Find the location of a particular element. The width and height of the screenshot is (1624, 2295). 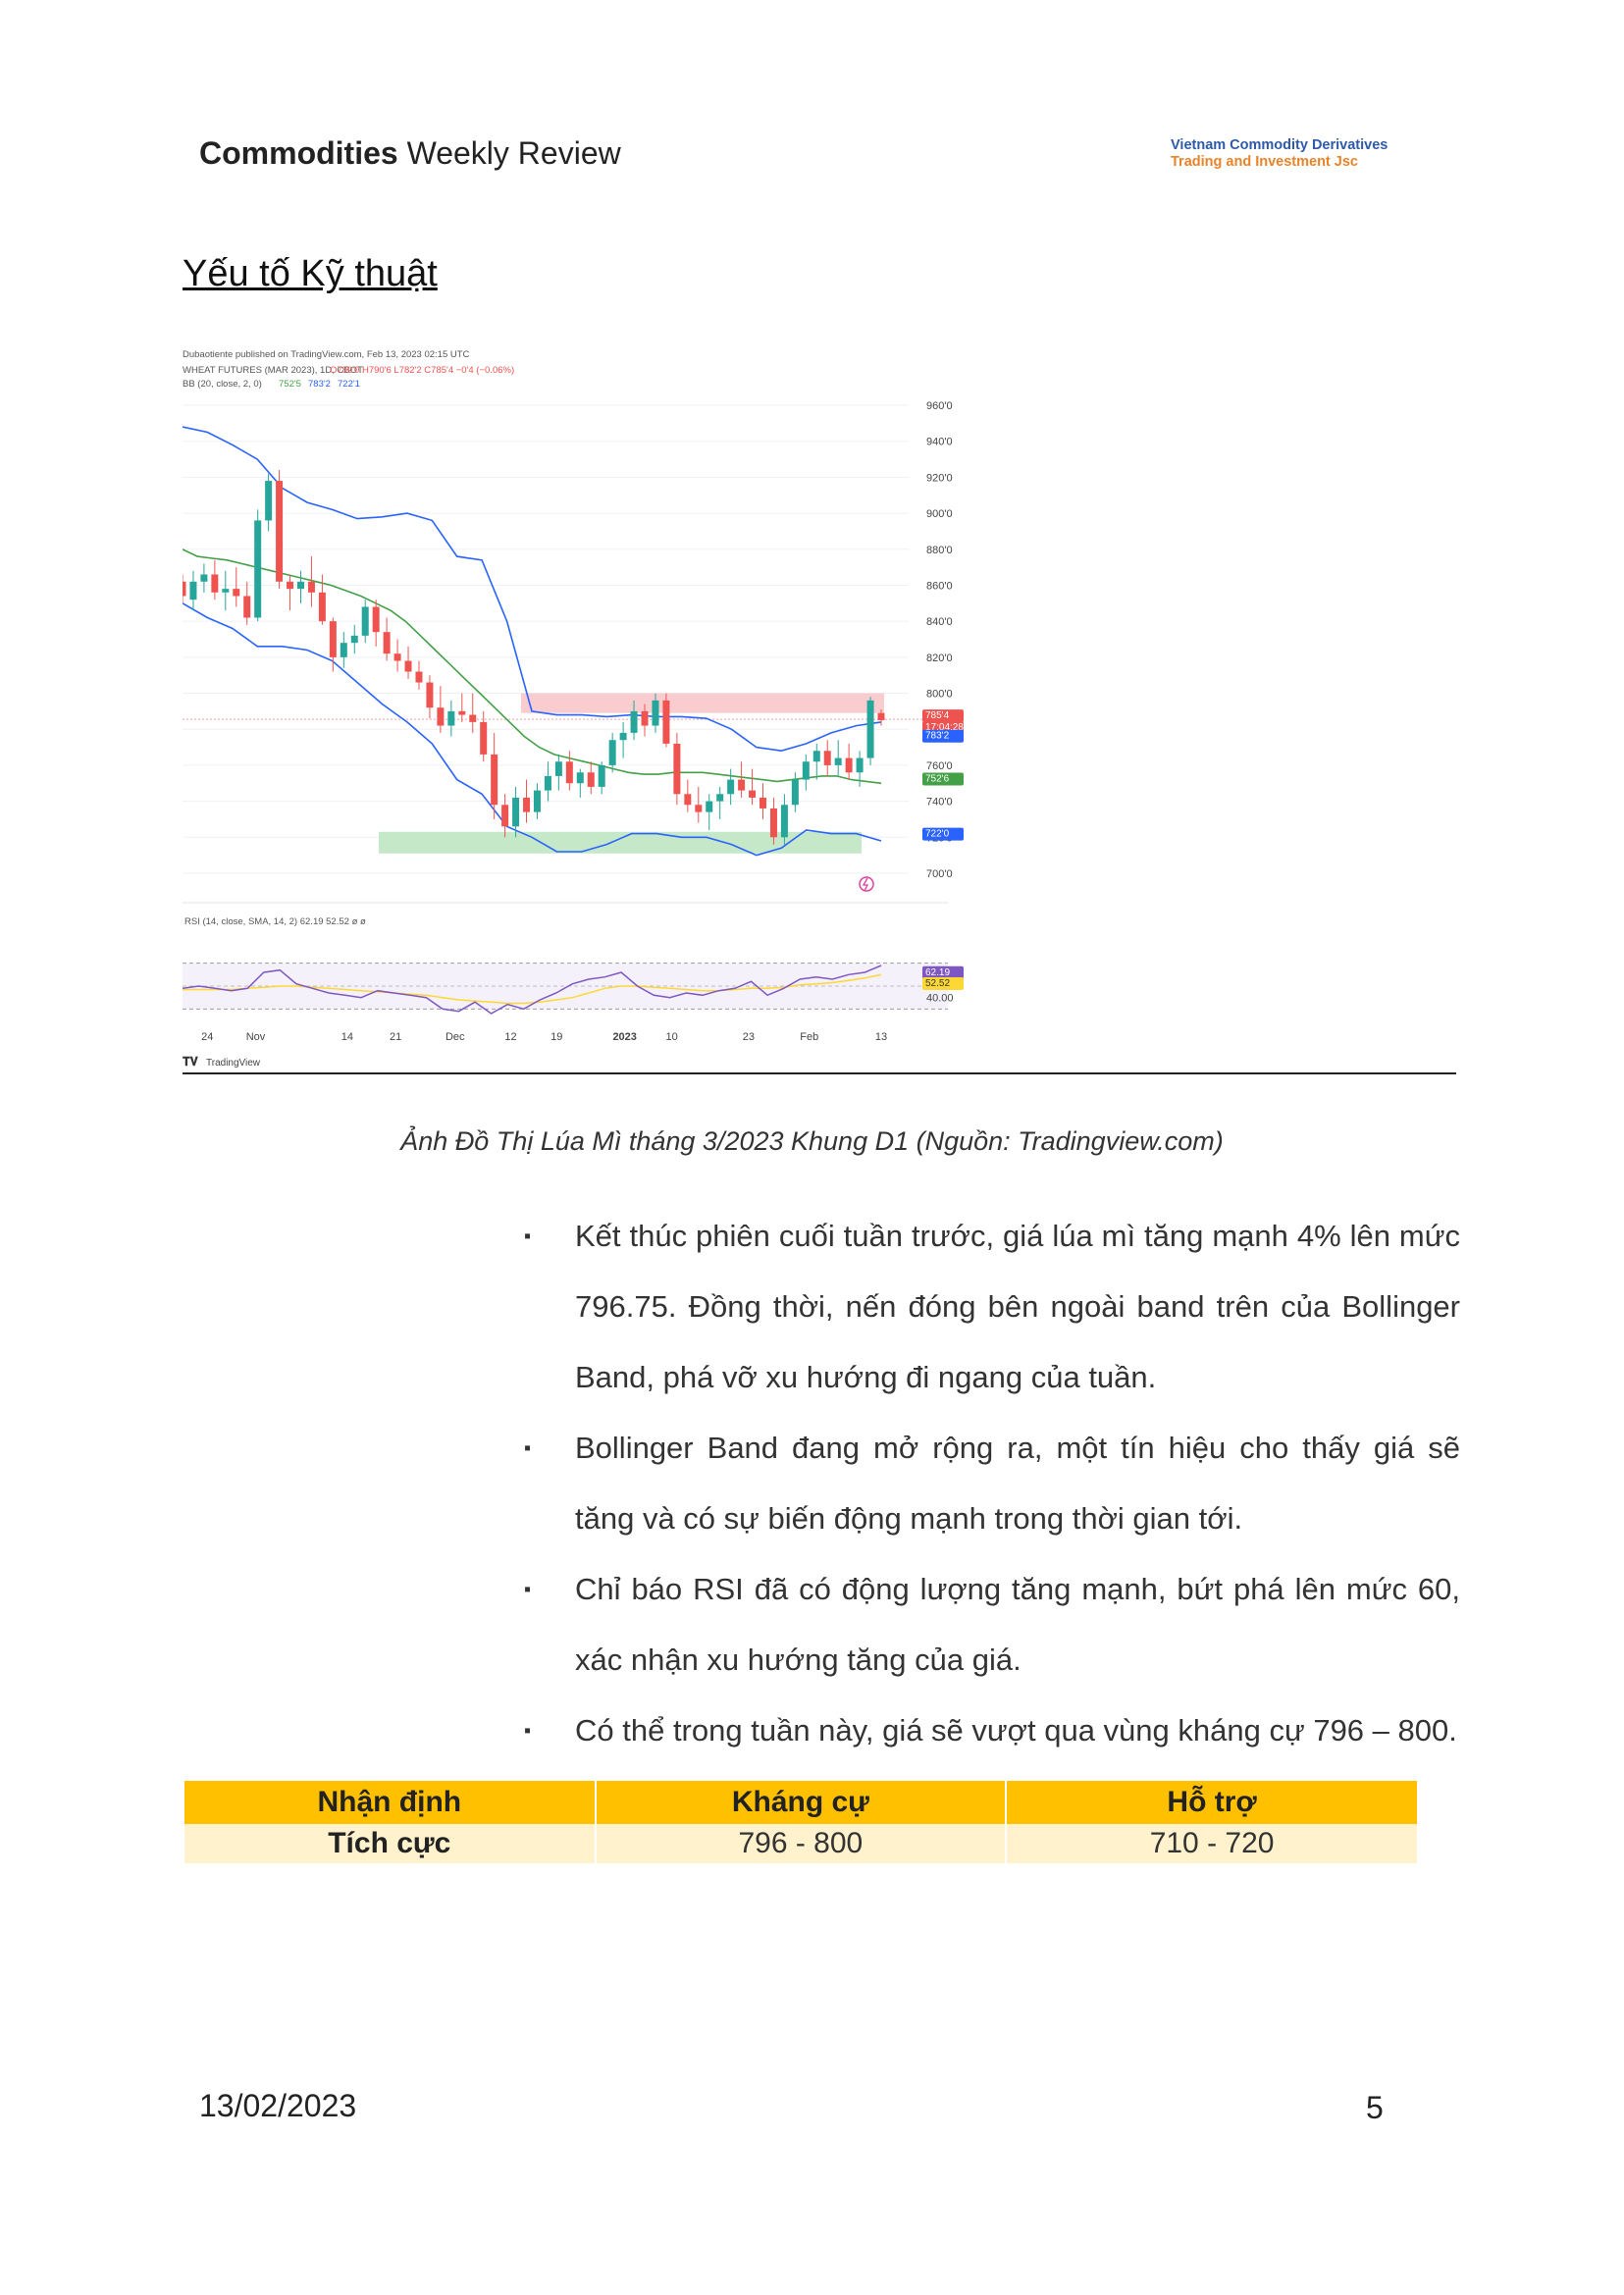

rsi-value-badge: 62.19 is located at coordinates (937, 972).